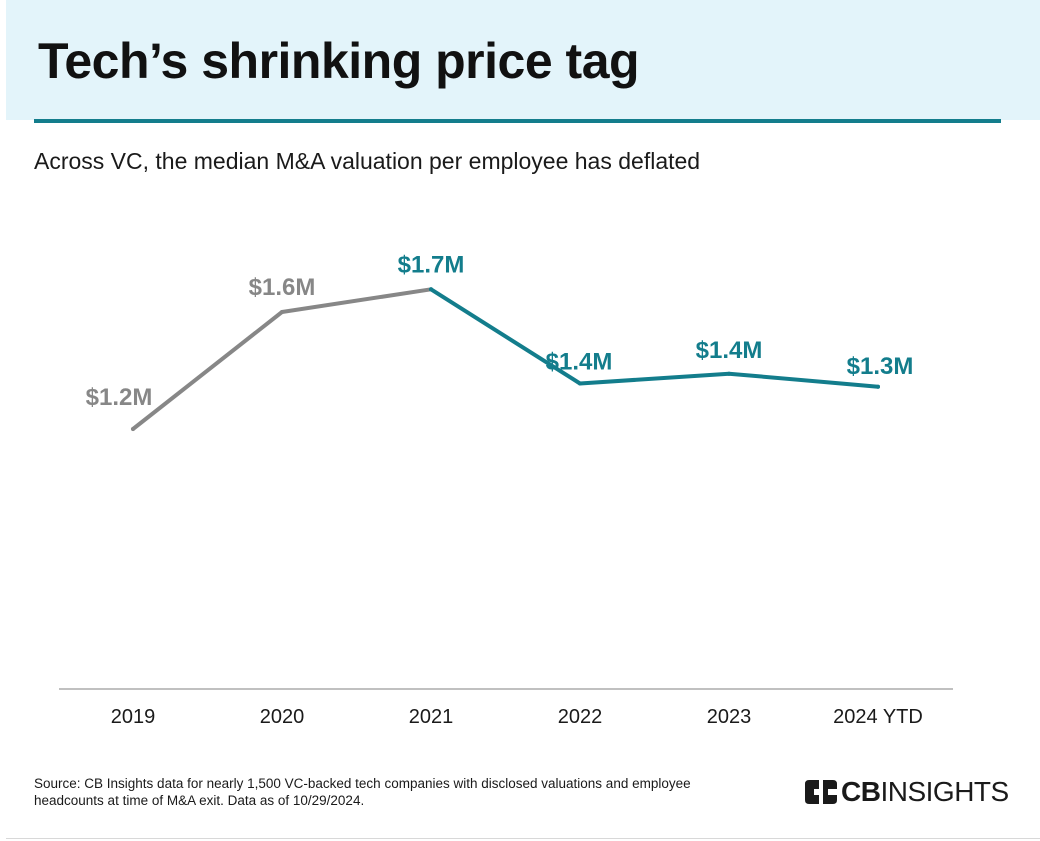 This screenshot has width=1040, height=841. I want to click on logo-prefix: CB, so click(861, 791).